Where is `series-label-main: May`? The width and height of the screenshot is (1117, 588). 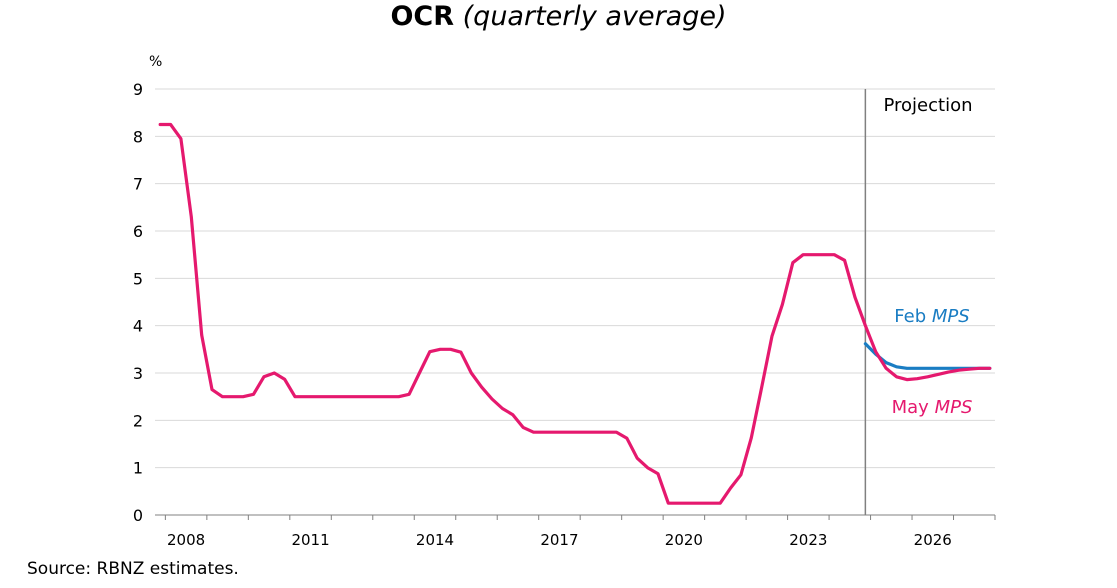
series-label-main: May is located at coordinates (913, 407).